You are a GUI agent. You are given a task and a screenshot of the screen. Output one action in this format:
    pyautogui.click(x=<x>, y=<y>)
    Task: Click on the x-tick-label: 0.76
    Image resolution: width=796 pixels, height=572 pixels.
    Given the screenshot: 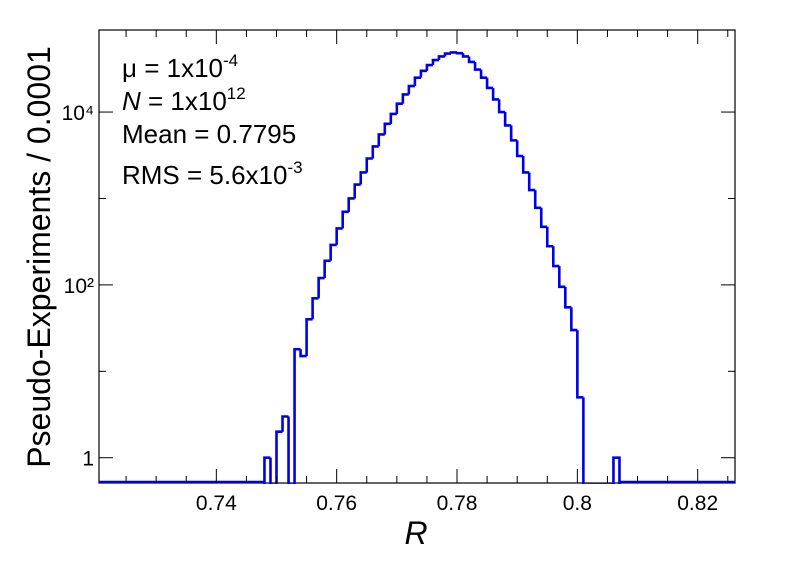 What is the action you would take?
    pyautogui.click(x=336, y=503)
    